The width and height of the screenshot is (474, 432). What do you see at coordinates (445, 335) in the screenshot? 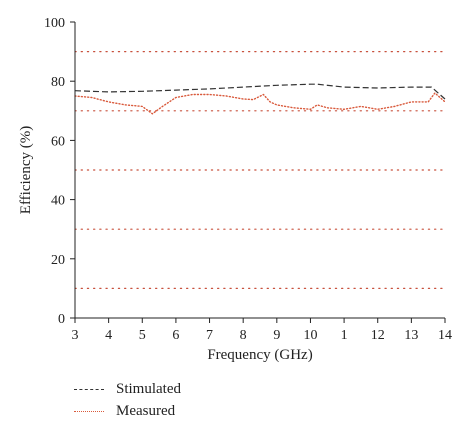
I see `x-tick-label: 14` at bounding box center [445, 335].